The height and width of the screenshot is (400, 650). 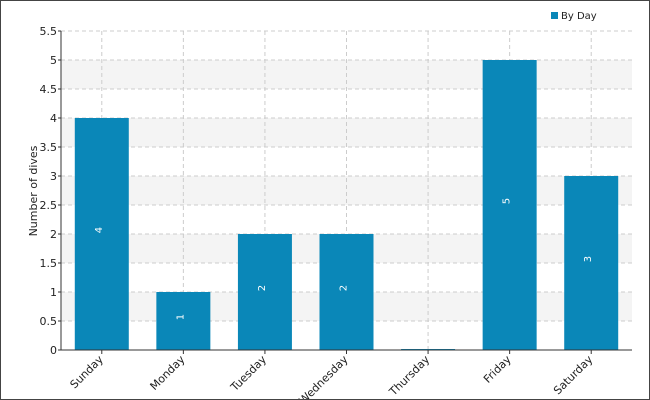 What do you see at coordinates (33, 190) in the screenshot?
I see `y-axis-label: Number of dives` at bounding box center [33, 190].